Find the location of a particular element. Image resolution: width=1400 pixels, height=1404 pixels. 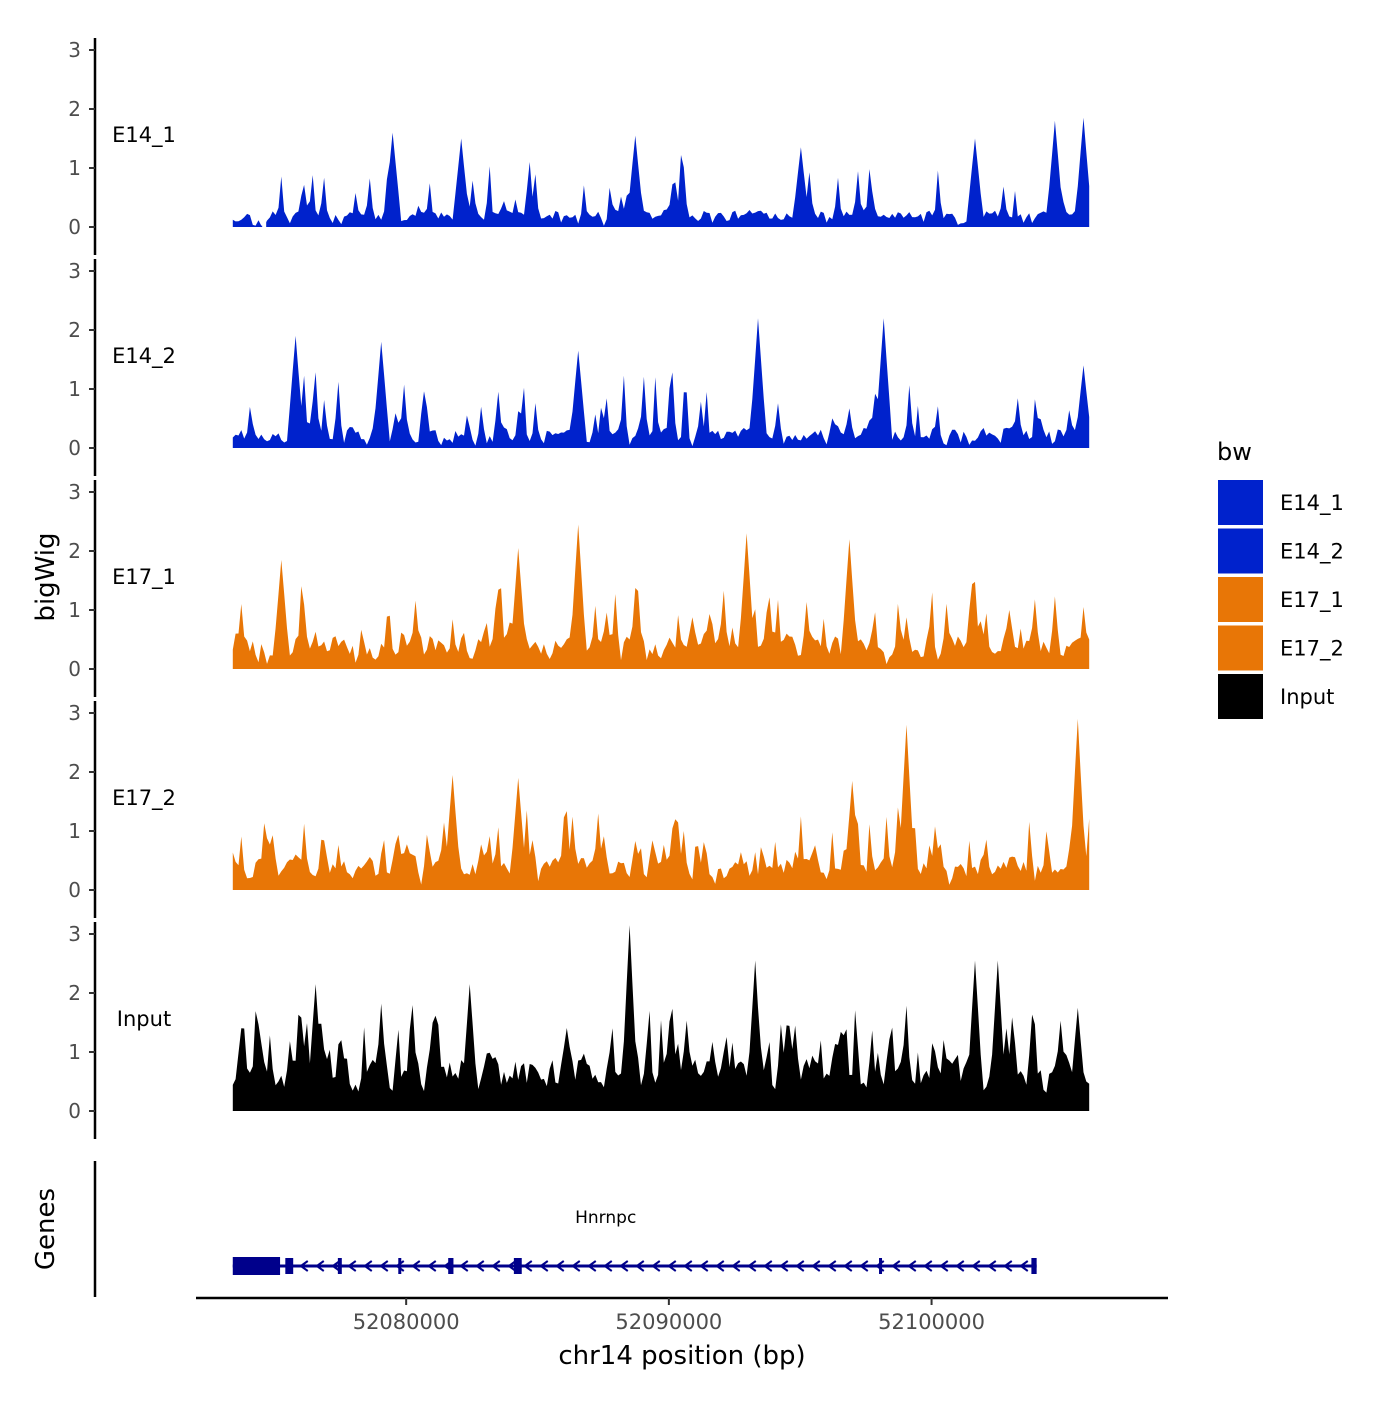

track-label: E14_1 is located at coordinates (144, 135).